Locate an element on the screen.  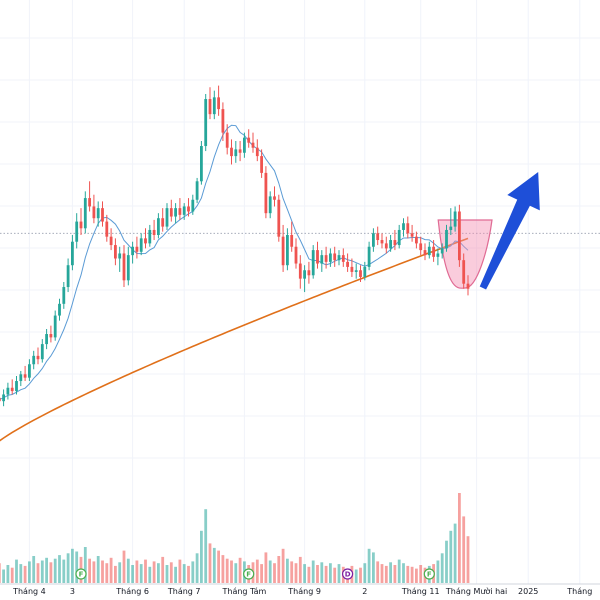
breakout-arrow-annotation is located at coordinates (509, 231).